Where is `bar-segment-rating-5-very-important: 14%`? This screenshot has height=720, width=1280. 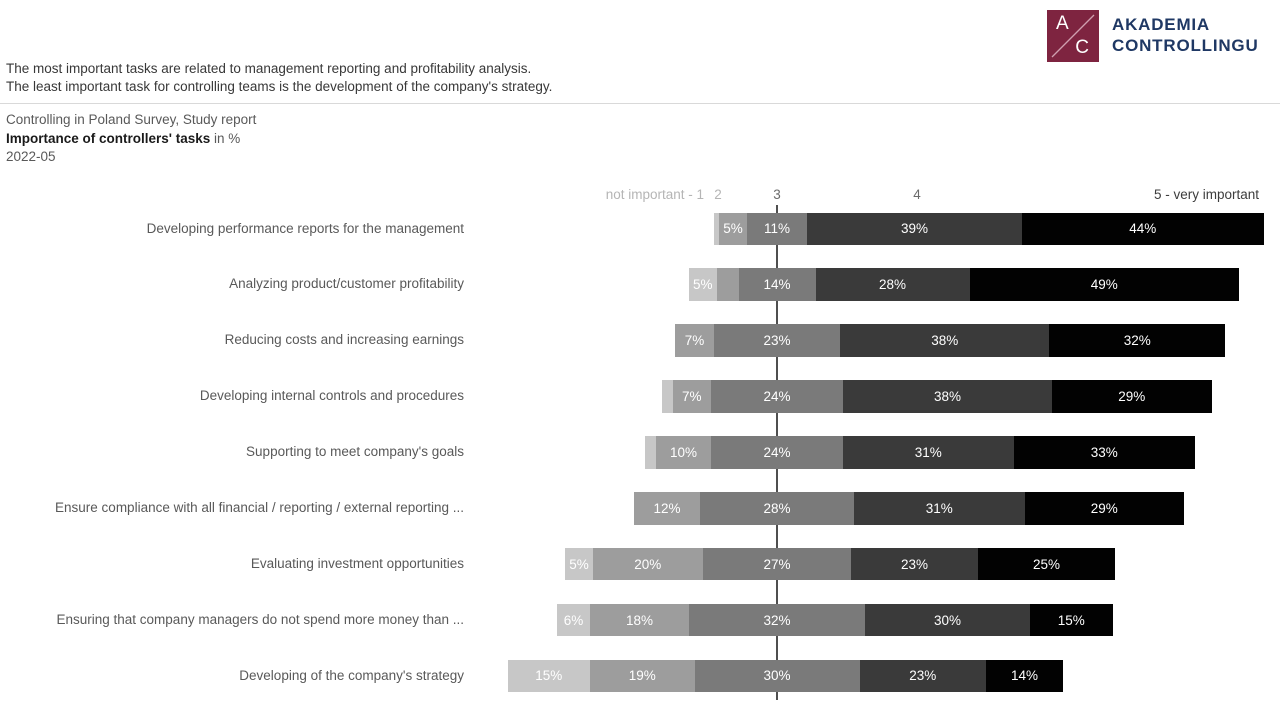 bar-segment-rating-5-very-important: 14% is located at coordinates (1024, 676).